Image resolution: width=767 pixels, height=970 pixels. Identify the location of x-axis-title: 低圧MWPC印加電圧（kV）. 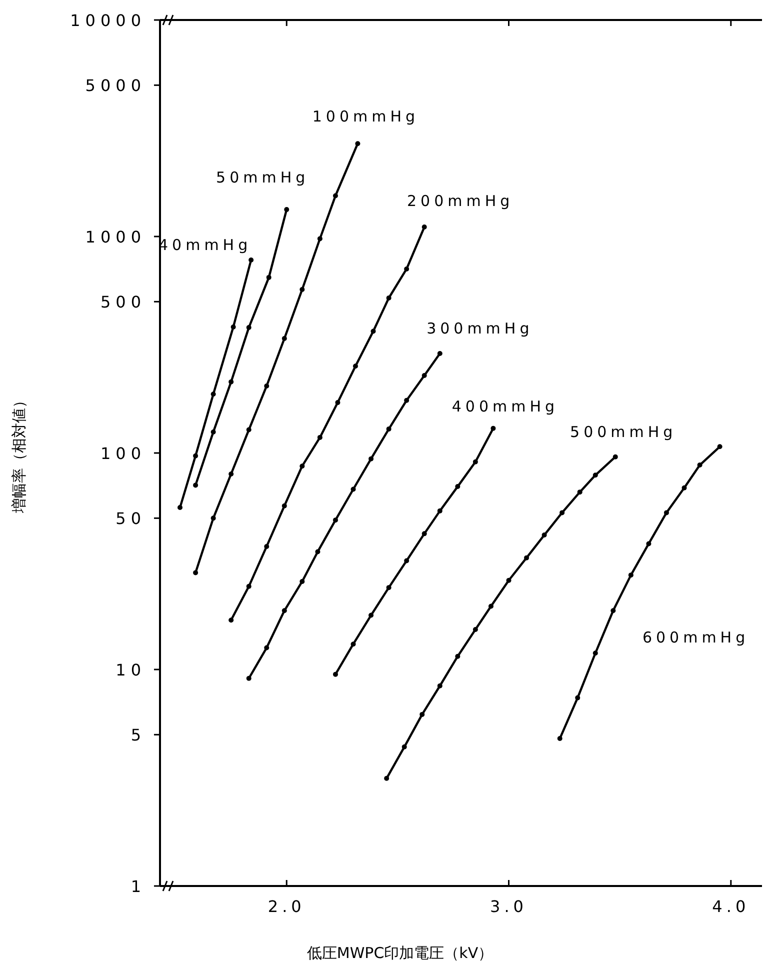
(400, 953).